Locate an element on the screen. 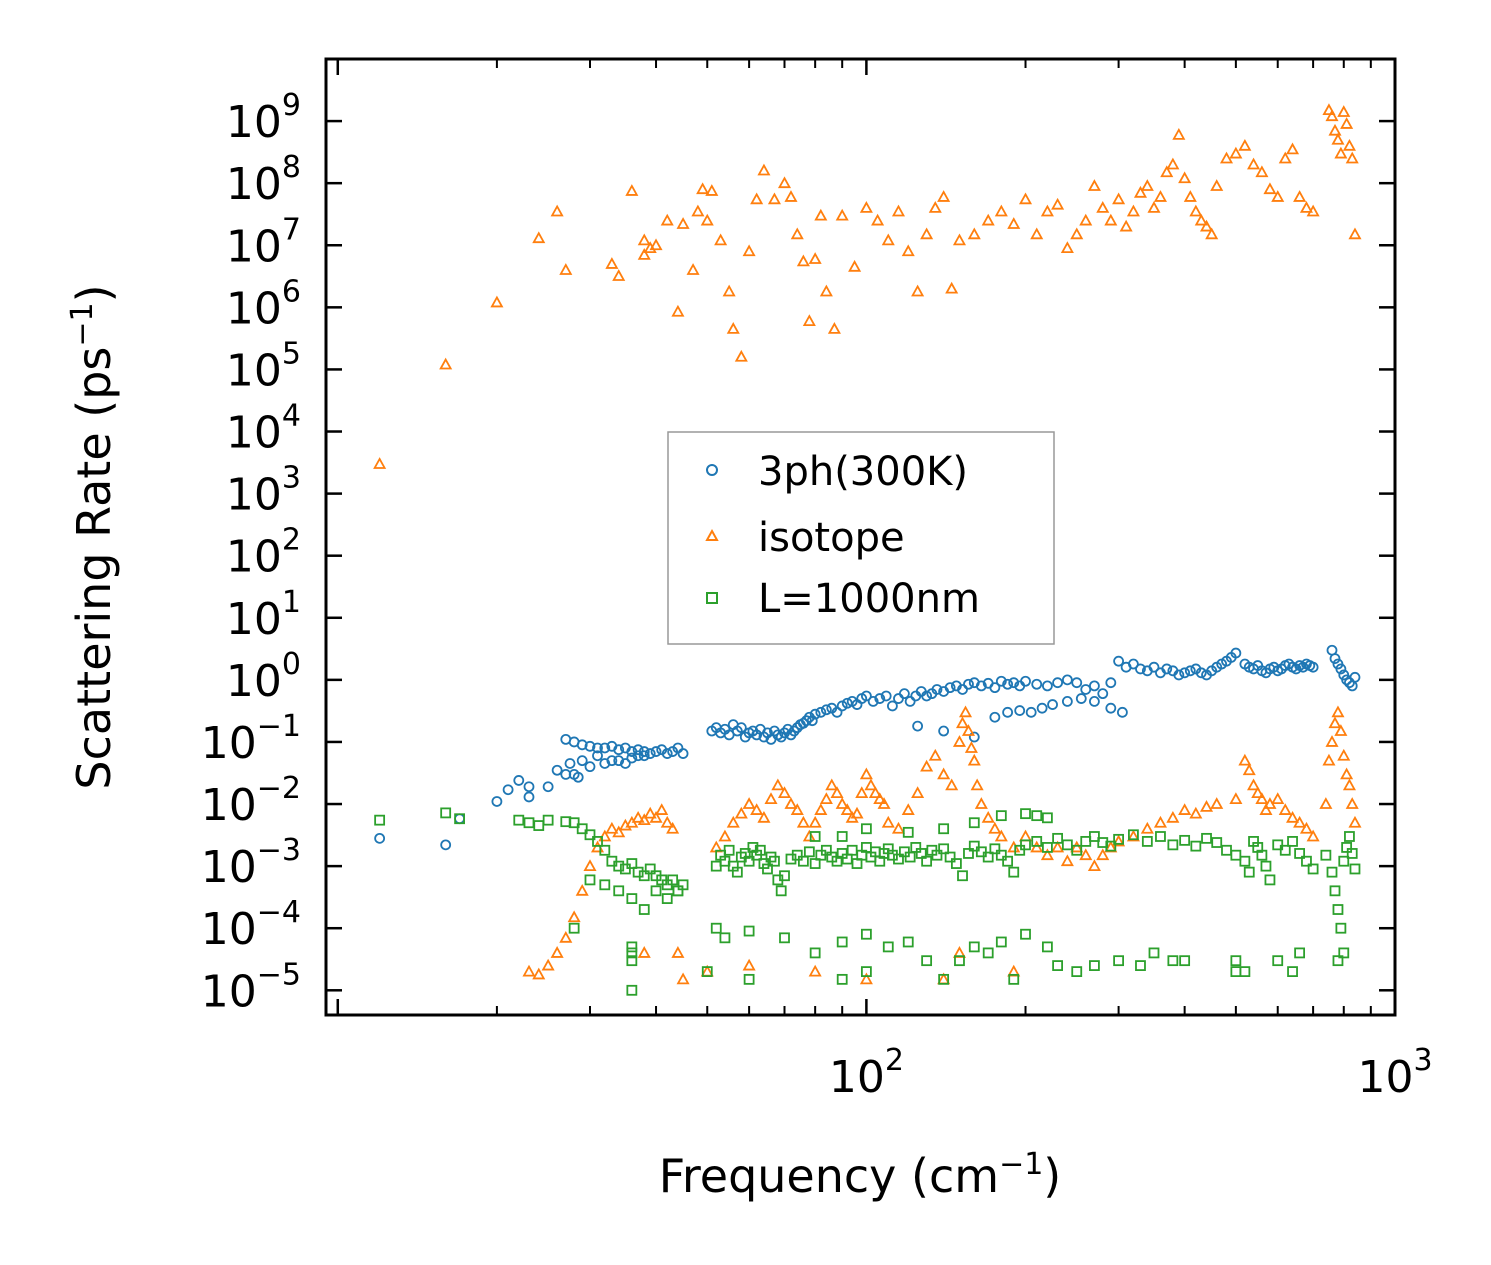 Image resolution: width=1491 pixels, height=1265 pixels. y-tick-label: 10⁹ is located at coordinates (263, 118).